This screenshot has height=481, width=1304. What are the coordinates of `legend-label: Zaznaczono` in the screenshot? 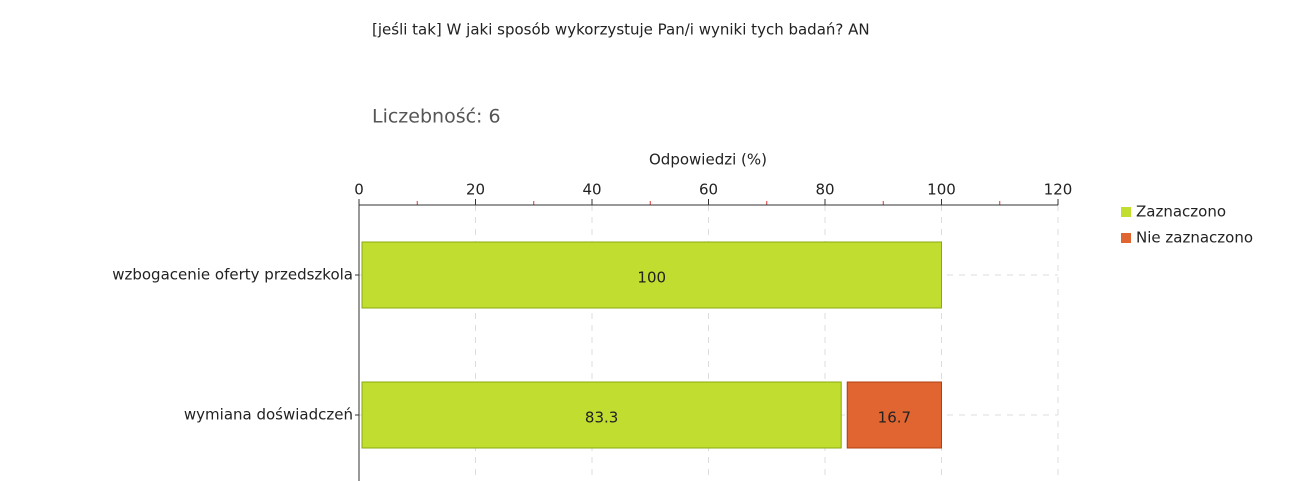 It's located at (1181, 212).